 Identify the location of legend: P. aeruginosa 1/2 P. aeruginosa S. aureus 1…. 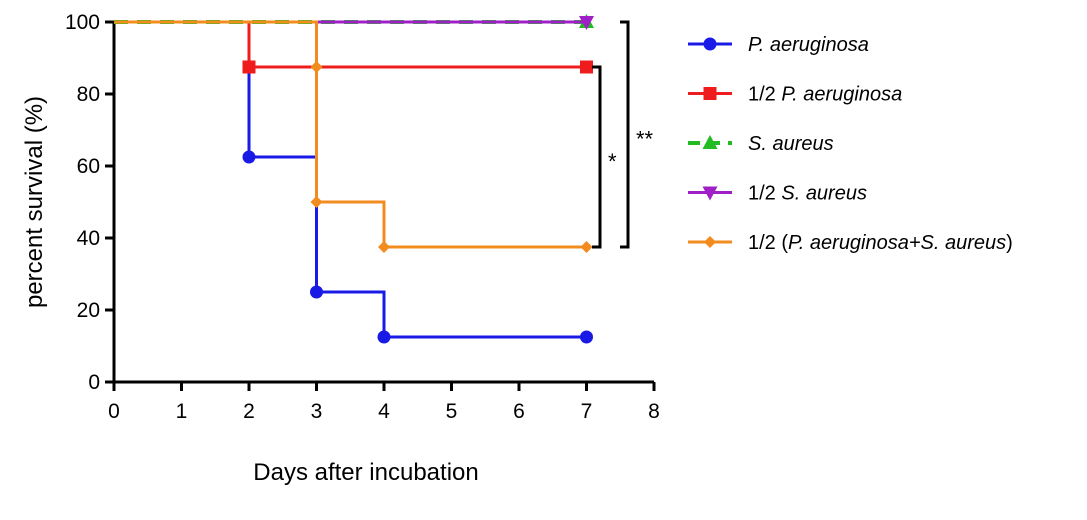
(850, 144).